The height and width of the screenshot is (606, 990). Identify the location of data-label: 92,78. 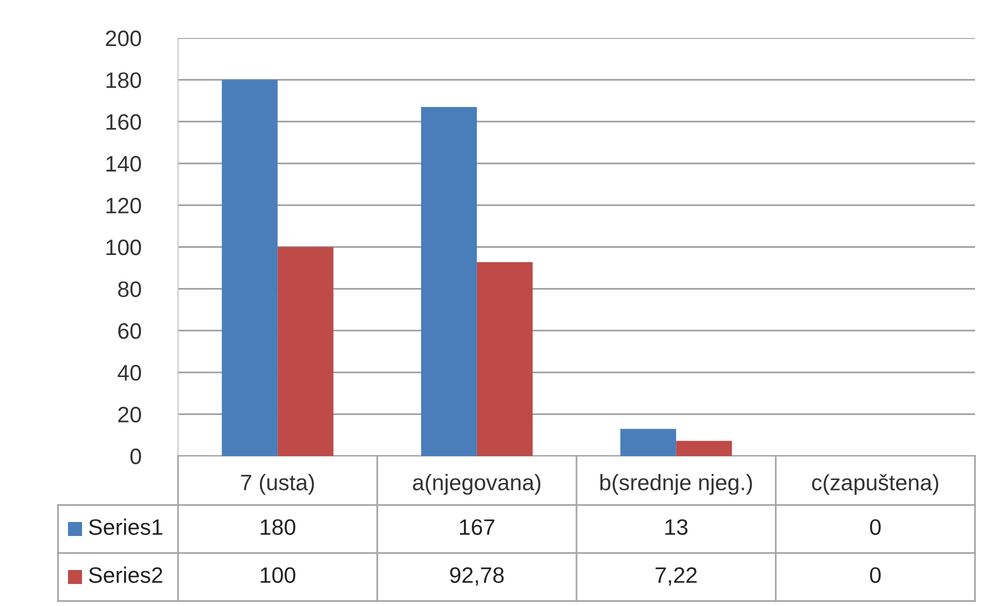
(477, 576).